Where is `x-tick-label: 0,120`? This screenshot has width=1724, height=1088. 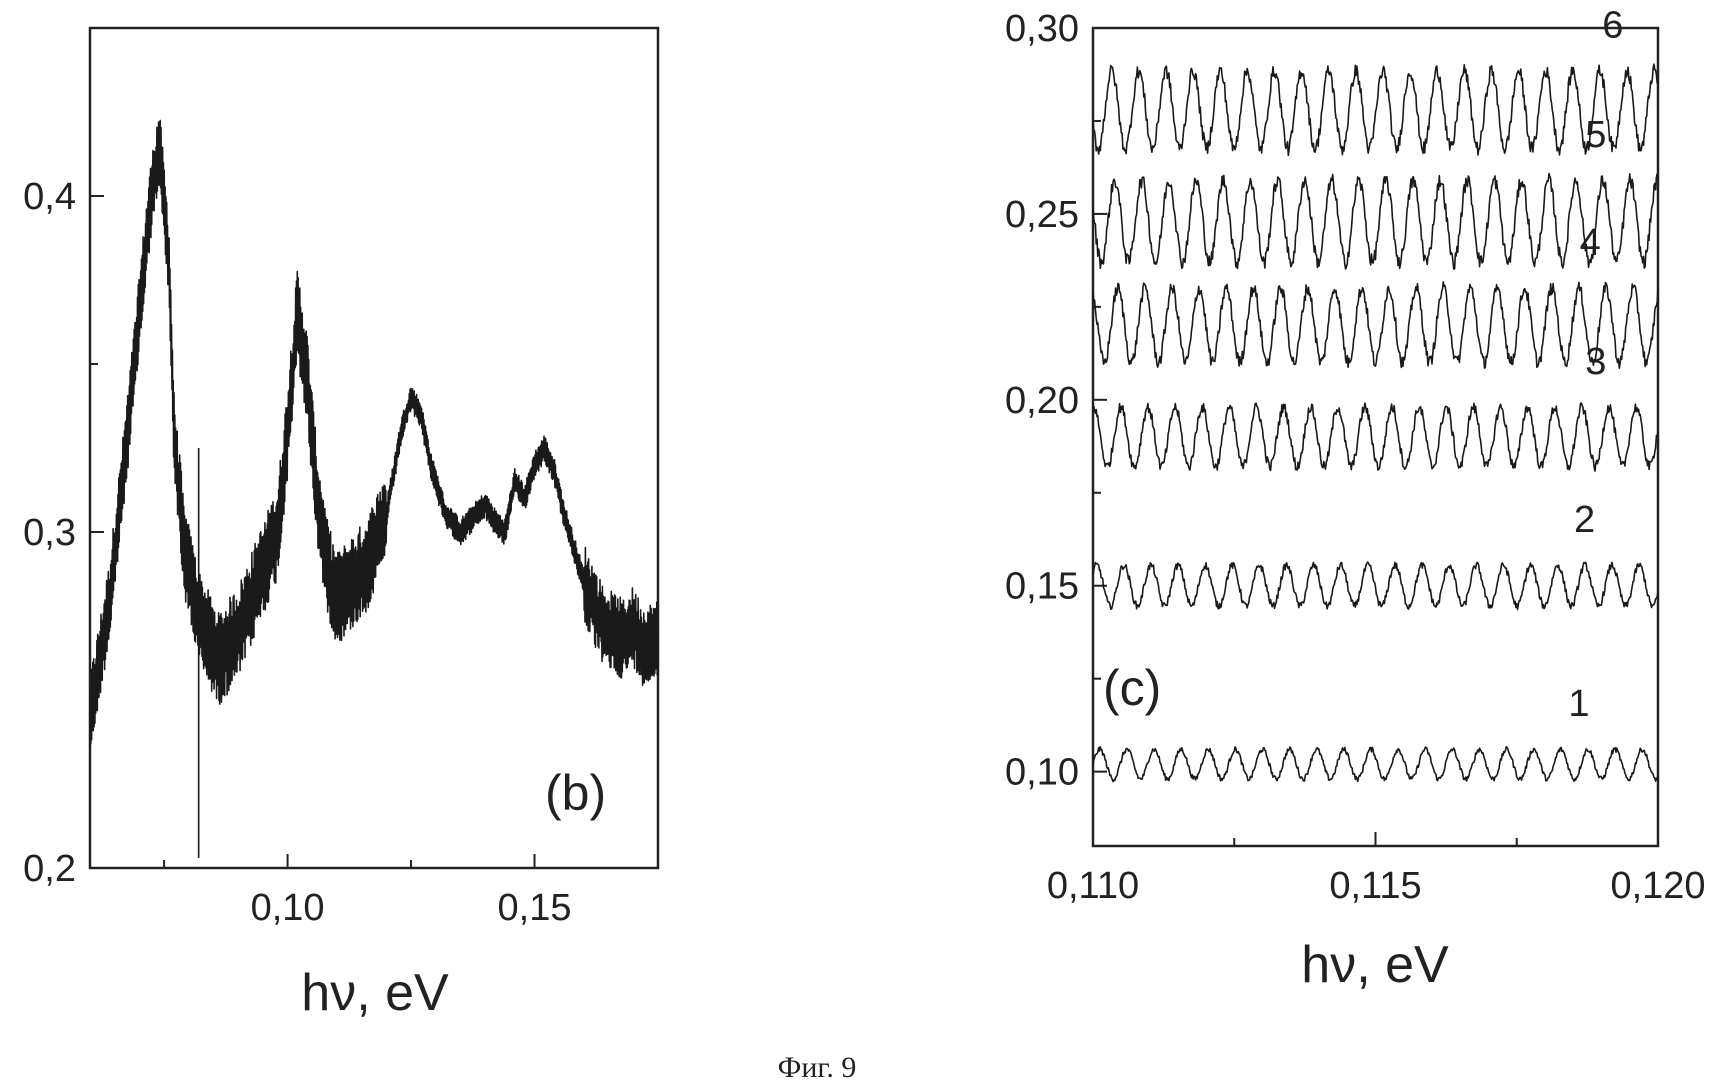
x-tick-label: 0,120 is located at coordinates (1657, 886).